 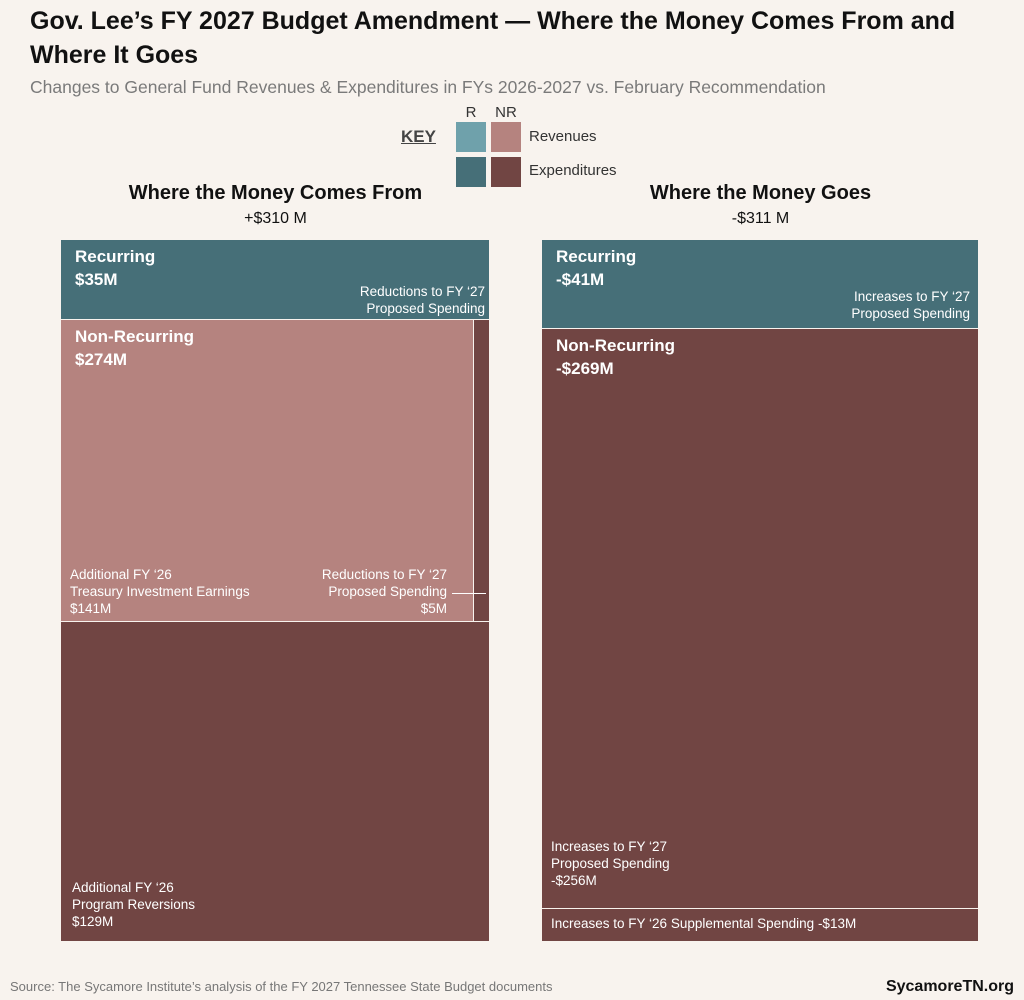 I want to click on key-title: KEY, so click(x=418, y=136).